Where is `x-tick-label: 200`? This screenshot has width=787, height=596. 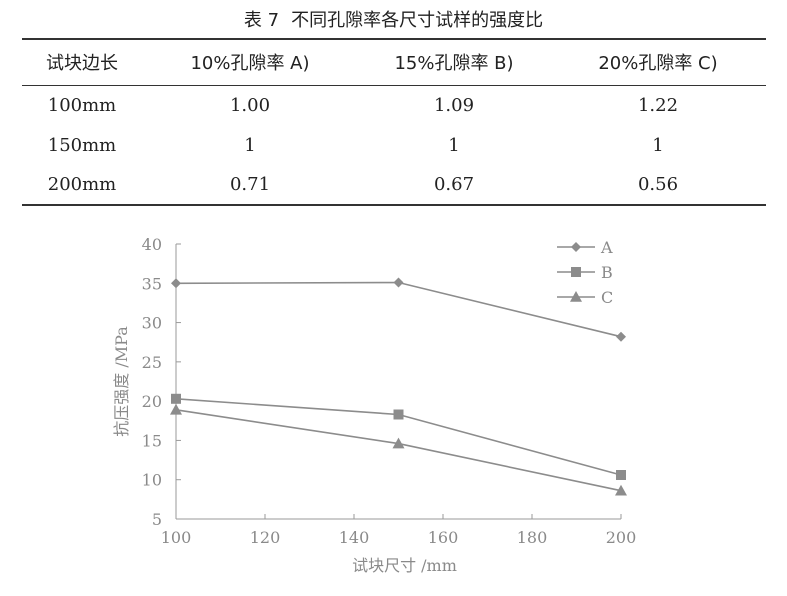
x-tick-label: 200 is located at coordinates (621, 537).